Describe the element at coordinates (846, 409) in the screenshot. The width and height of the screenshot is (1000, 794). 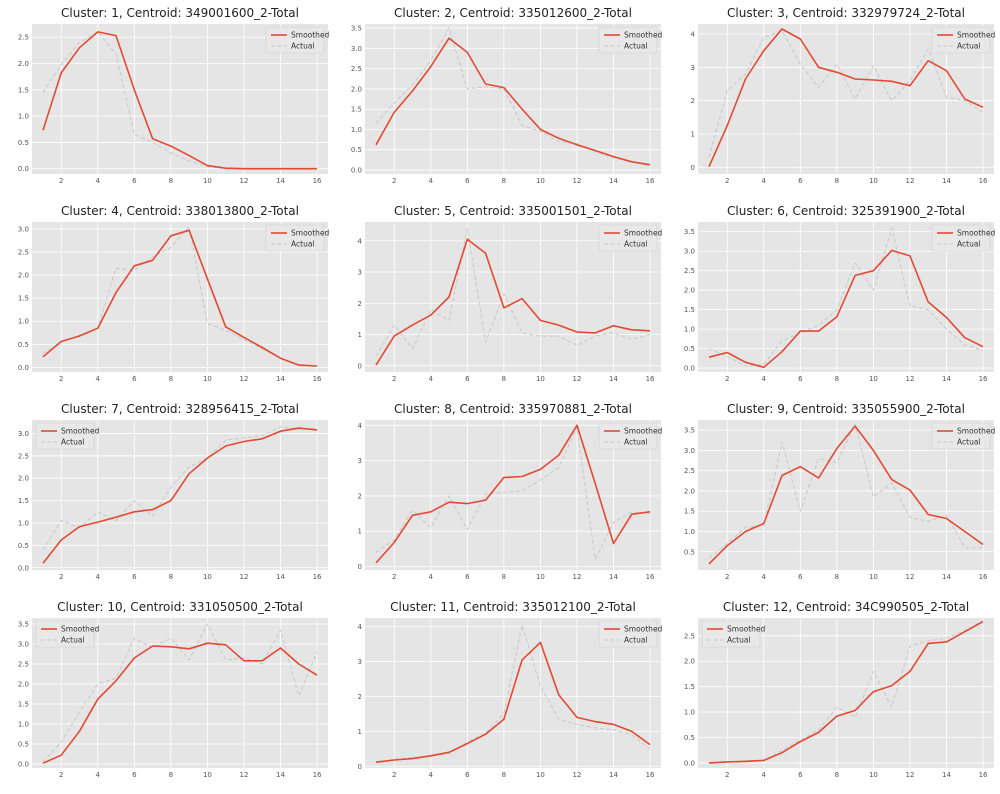
I see `chart-title: Cluster: 9, Centroid: 335055900_2-Total` at that location.